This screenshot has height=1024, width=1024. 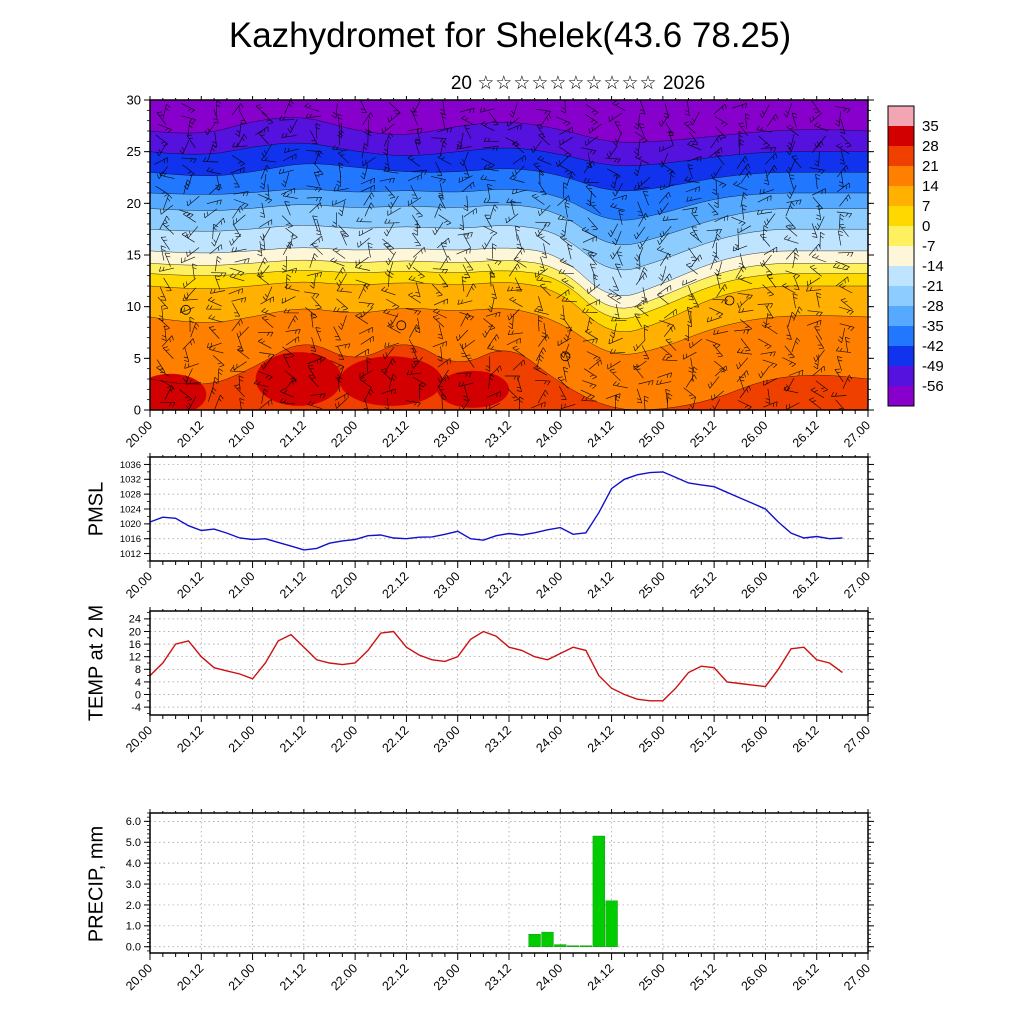 What do you see at coordinates (135, 620) in the screenshot?
I see `svg-text: 24` at bounding box center [135, 620].